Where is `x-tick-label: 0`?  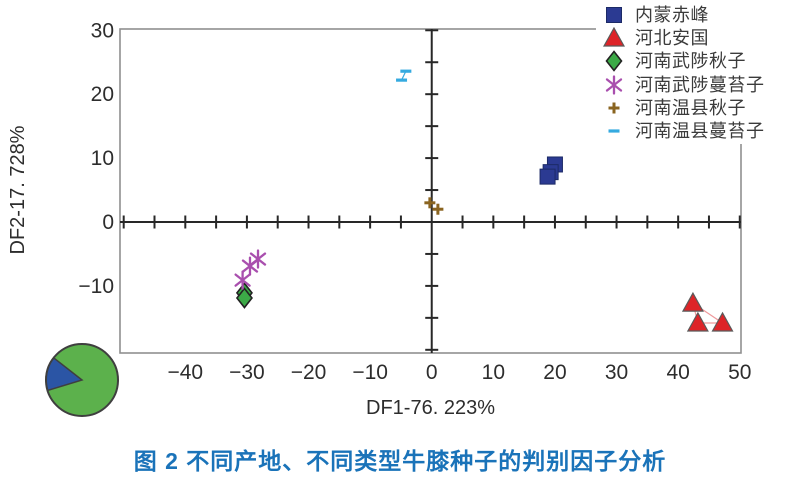 x-tick-label: 0 is located at coordinates (432, 372).